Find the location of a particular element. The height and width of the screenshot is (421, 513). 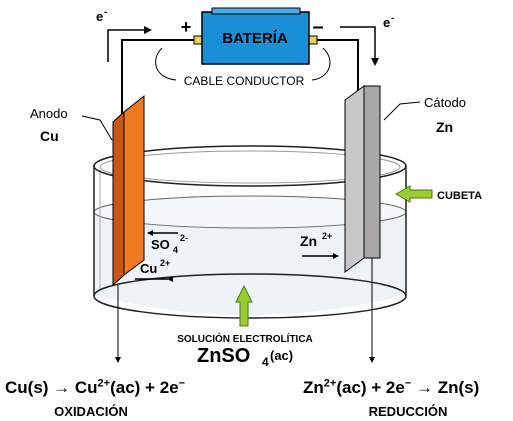

beaker-label-group: CUBETA is located at coordinates (438, 194).